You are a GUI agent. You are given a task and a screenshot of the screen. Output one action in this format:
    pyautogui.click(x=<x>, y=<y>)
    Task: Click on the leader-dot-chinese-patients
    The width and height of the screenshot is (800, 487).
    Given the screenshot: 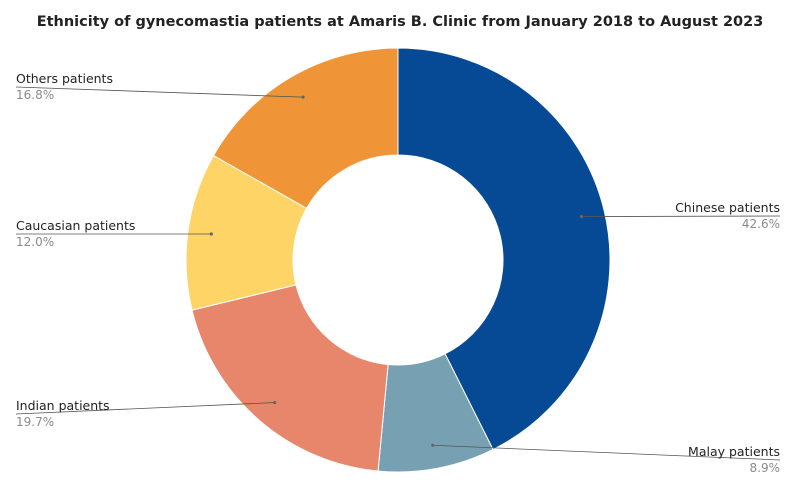 What is the action you would take?
    pyautogui.click(x=581, y=216)
    